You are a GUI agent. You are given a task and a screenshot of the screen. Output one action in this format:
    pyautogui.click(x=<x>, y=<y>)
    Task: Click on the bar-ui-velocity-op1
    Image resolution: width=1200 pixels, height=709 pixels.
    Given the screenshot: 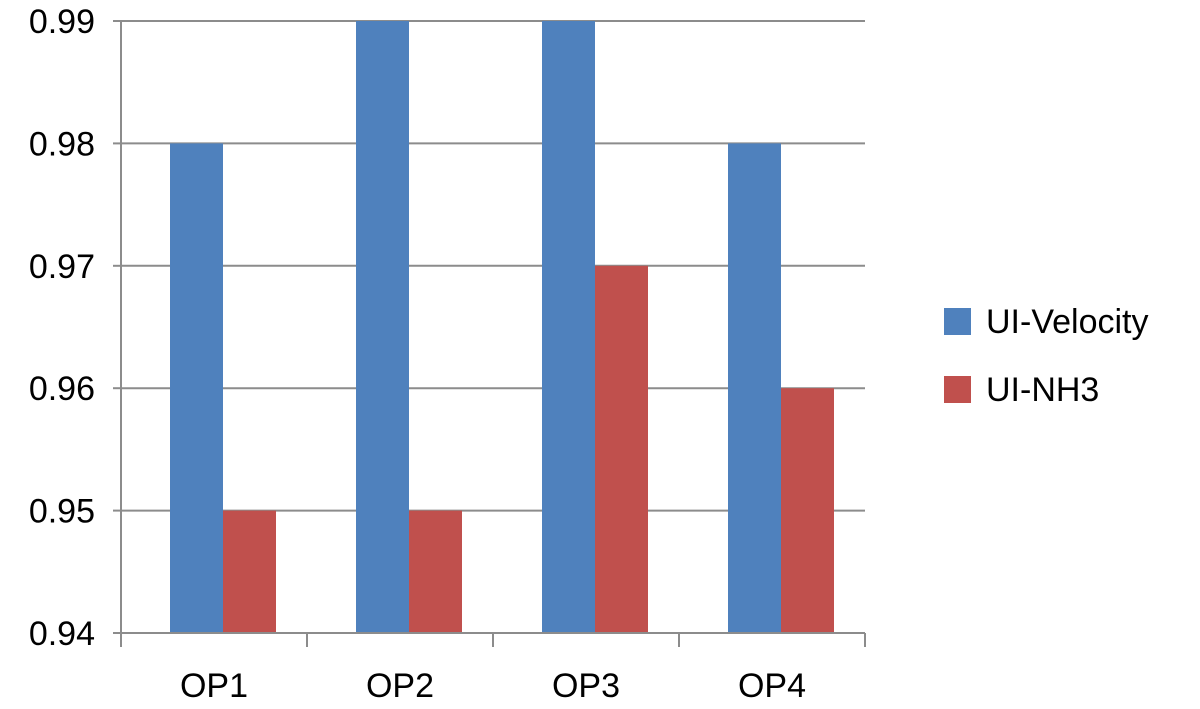 What is the action you would take?
    pyautogui.click(x=196, y=388)
    